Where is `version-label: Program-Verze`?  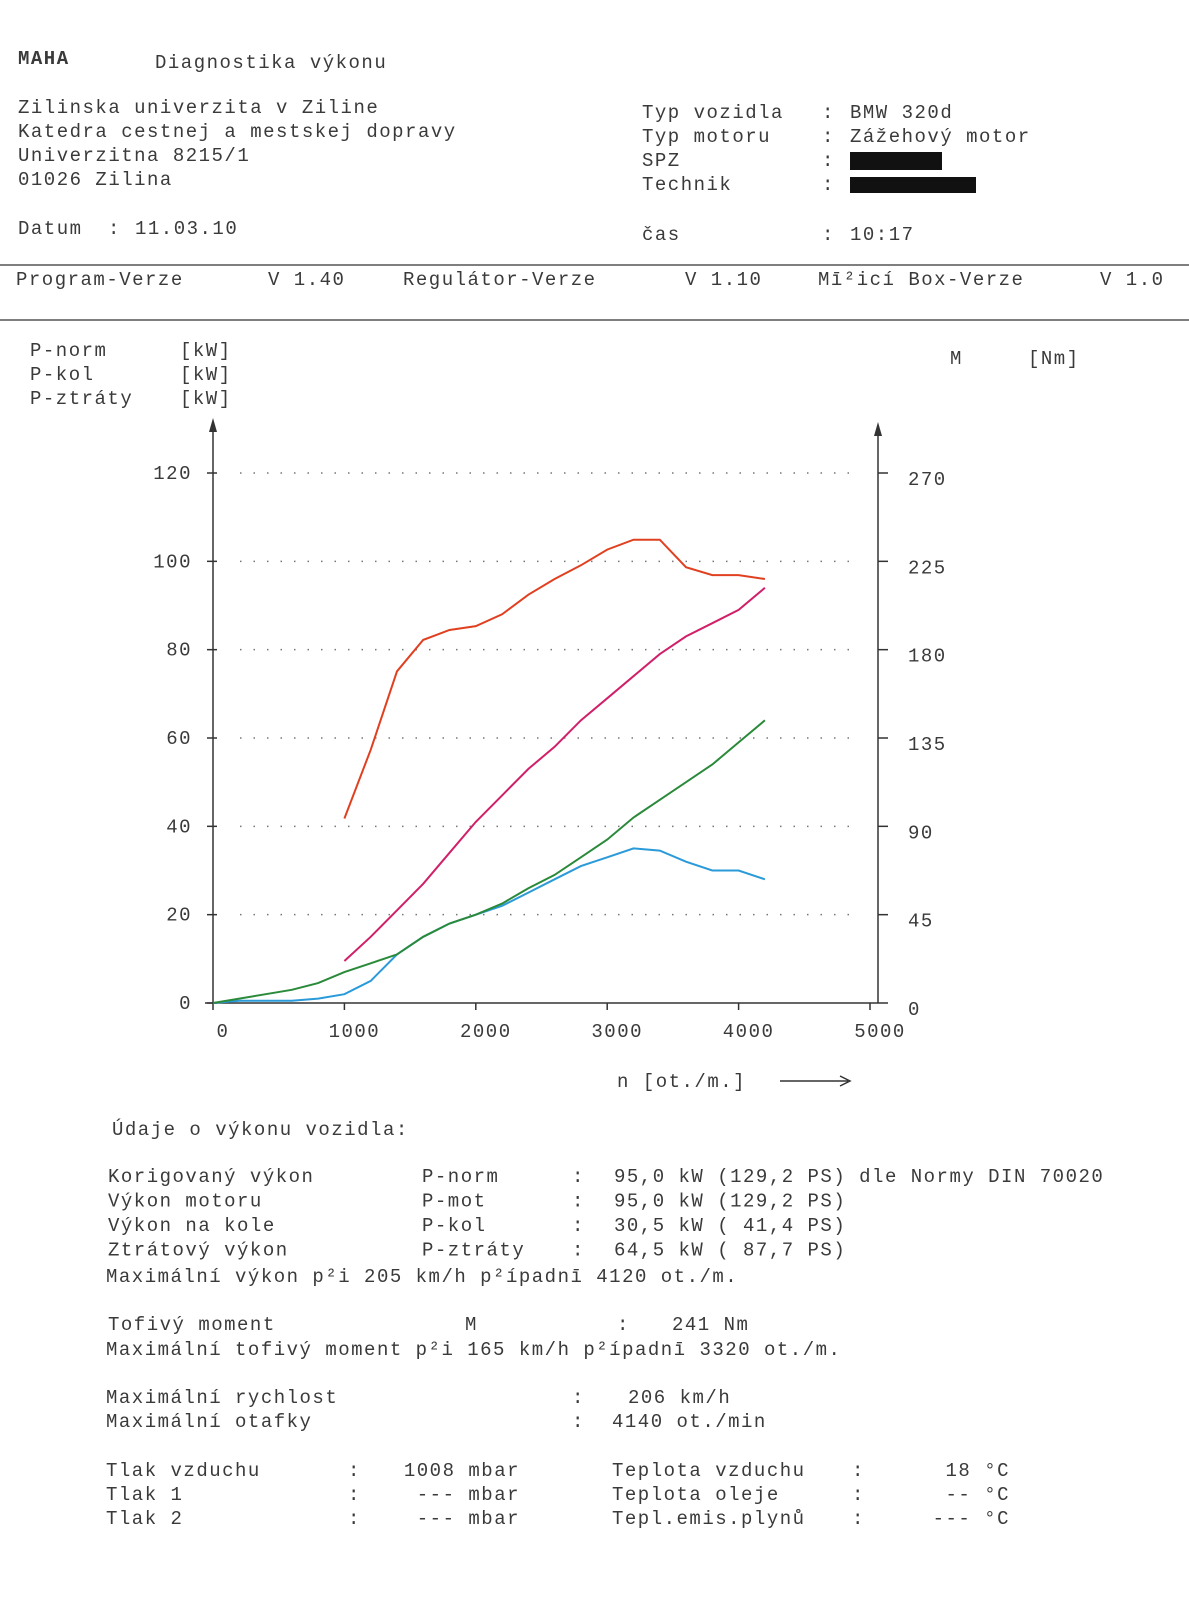 version-label: Program-Verze is located at coordinates (100, 280).